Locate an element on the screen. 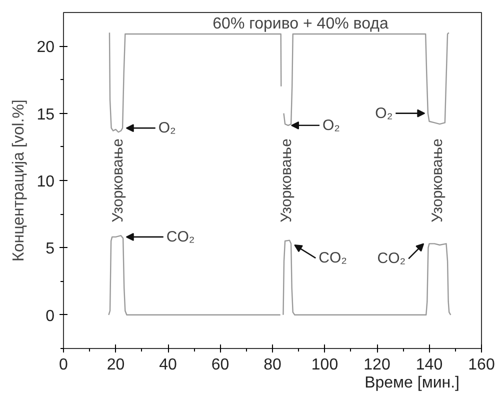  x-tick-label: 140 is located at coordinates (429, 365).